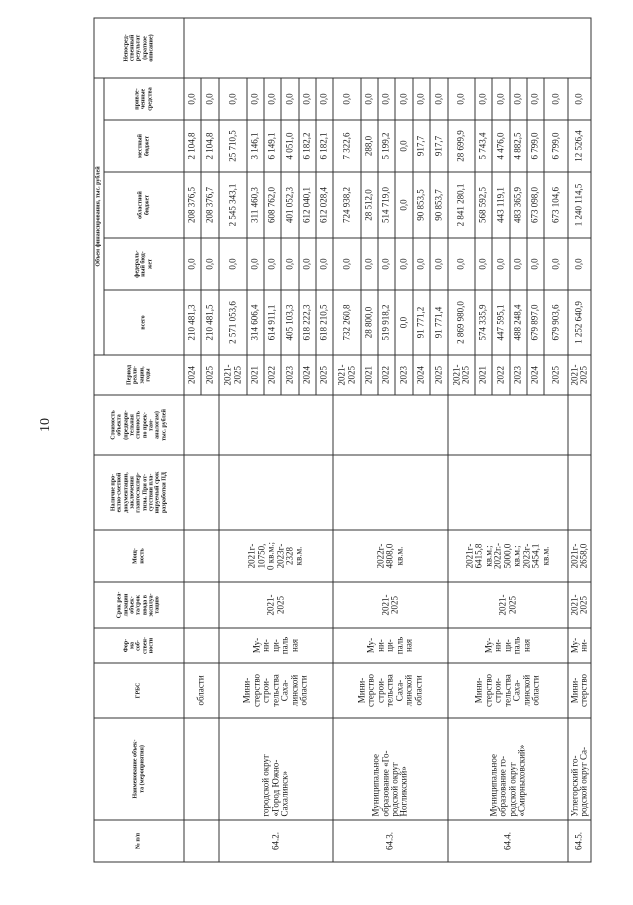  I want to click on period-cell: 2022, so click(272, 375).